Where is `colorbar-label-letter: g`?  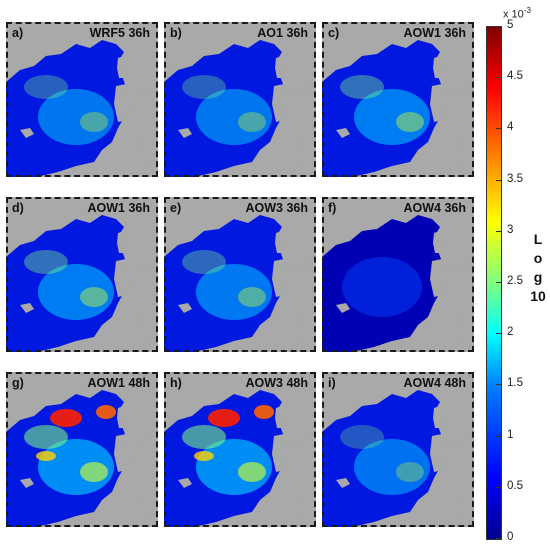 colorbar-label-letter: g is located at coordinates (538, 277).